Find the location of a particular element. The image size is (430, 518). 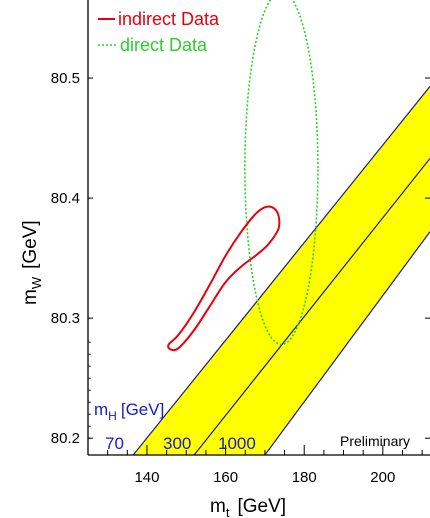

mh-title: mH [GeV] is located at coordinates (129, 411).